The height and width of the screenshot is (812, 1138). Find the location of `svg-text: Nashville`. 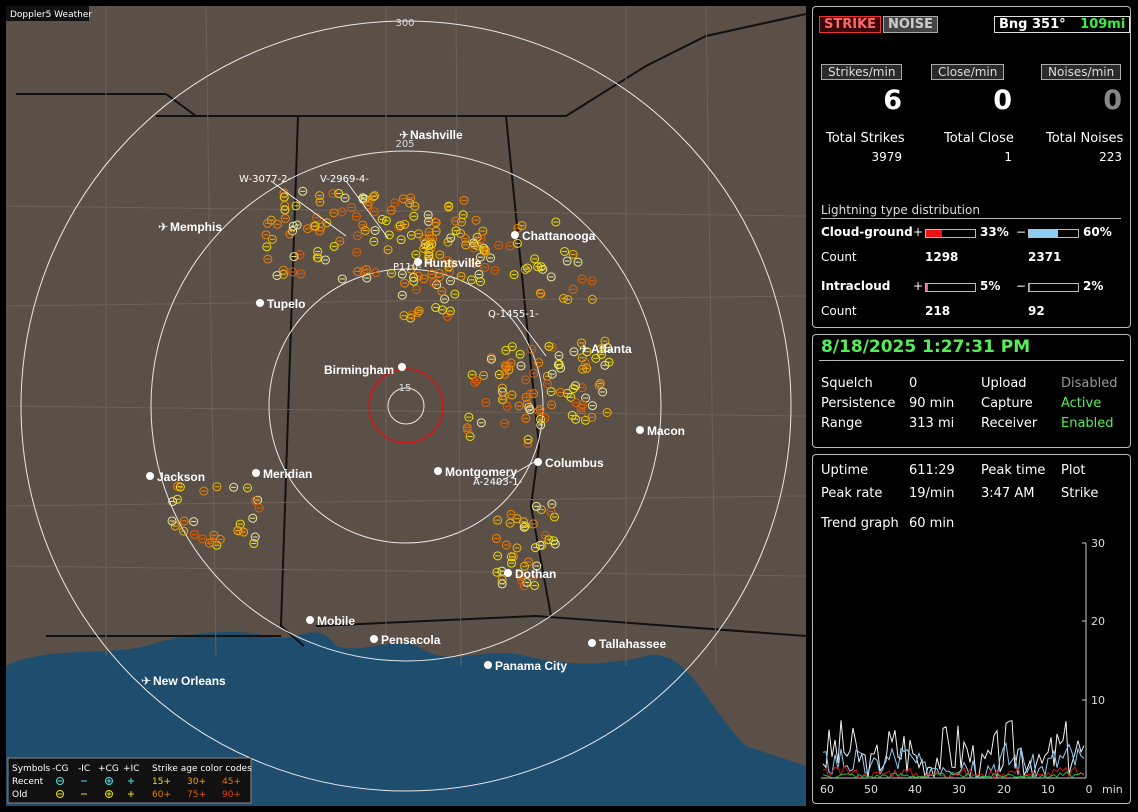

svg-text: Nashville is located at coordinates (436, 135).